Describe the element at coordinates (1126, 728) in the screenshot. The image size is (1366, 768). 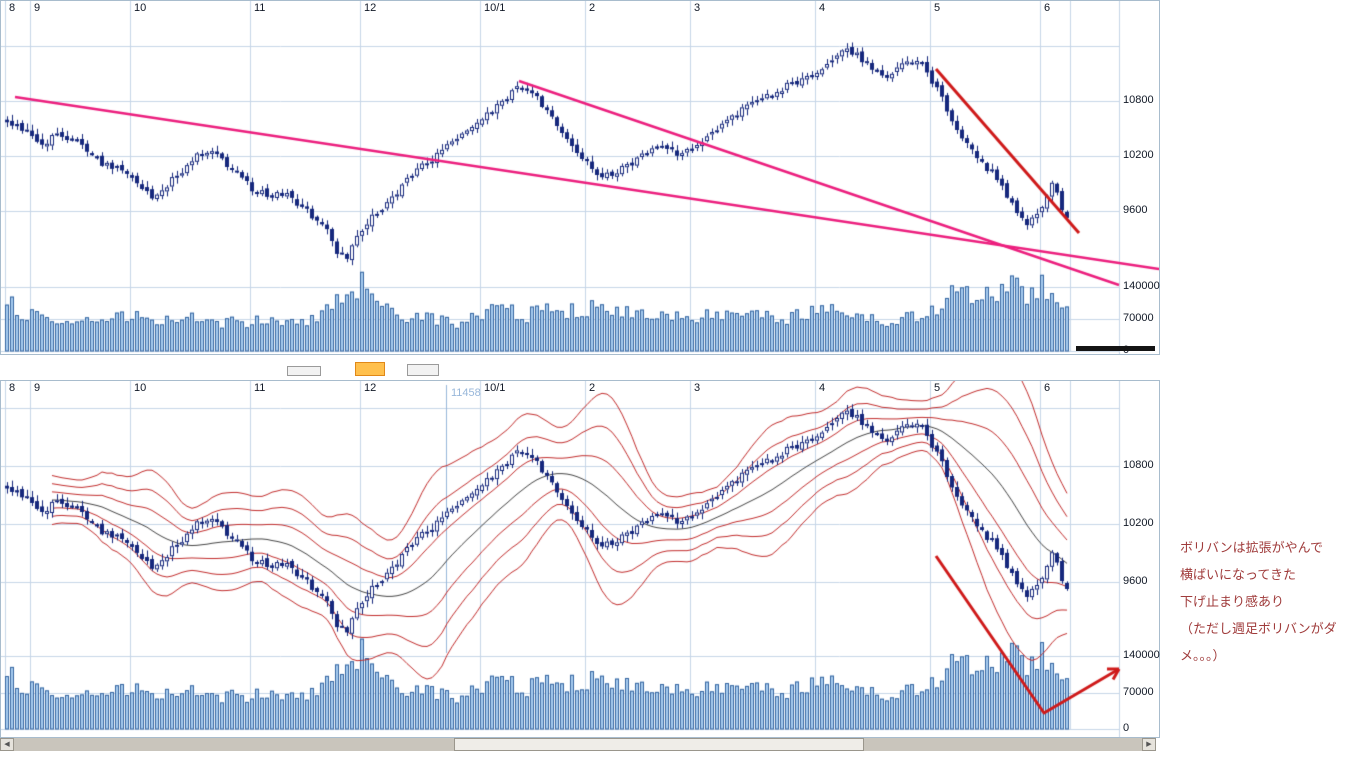
I see `y-axis-volume-label: 0` at that location.